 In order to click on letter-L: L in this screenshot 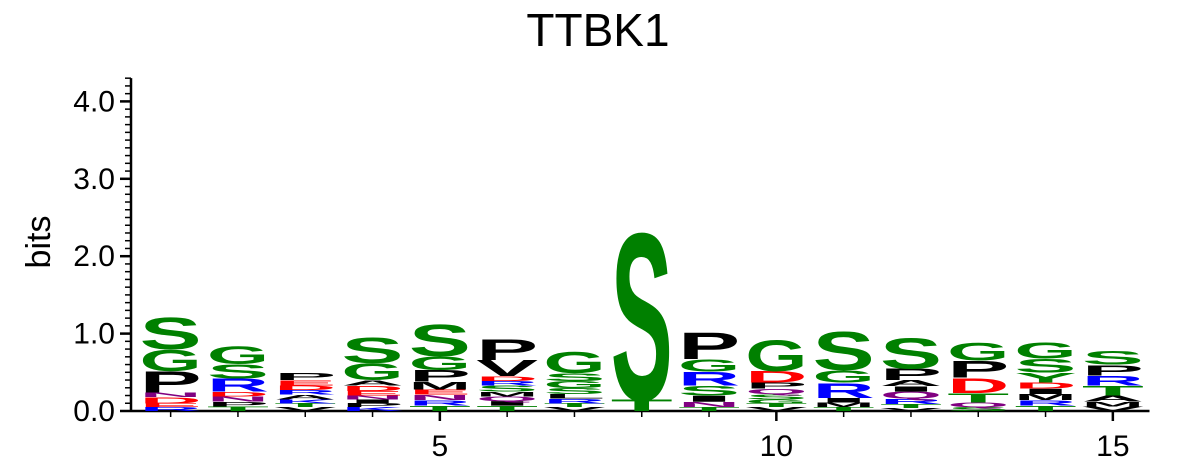, I will do `click(574, 396)`.